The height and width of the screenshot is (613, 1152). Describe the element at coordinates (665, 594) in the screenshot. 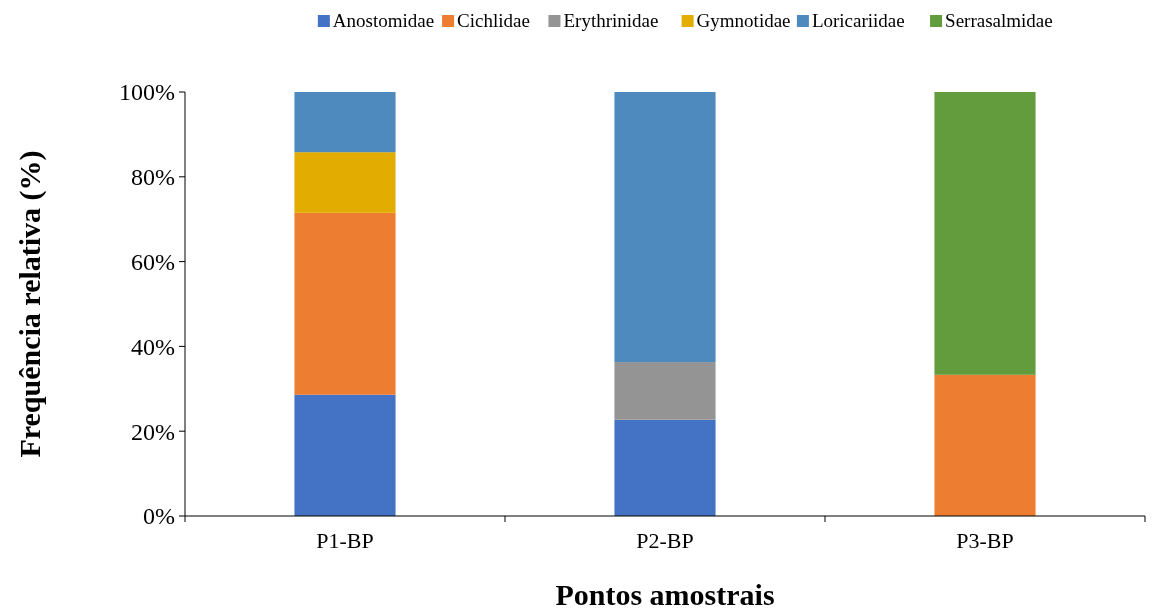

I see `x-axis-title: Pontos amostrais` at that location.